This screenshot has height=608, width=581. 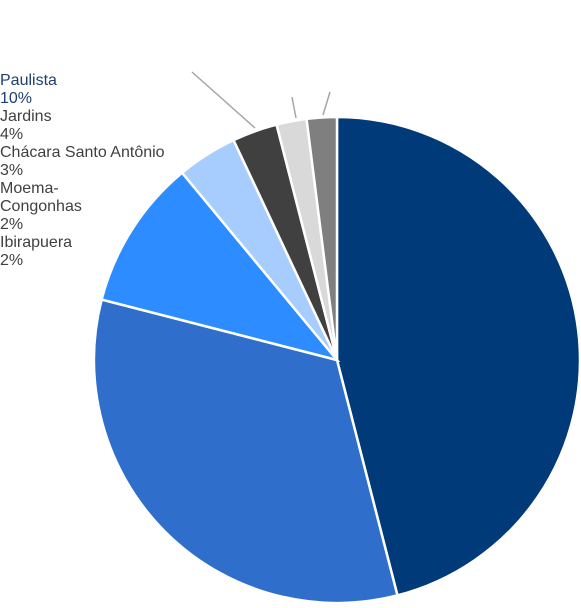 What do you see at coordinates (63, 8) in the screenshot?
I see `category-label: Vila Olímpia-Itaim` at bounding box center [63, 8].